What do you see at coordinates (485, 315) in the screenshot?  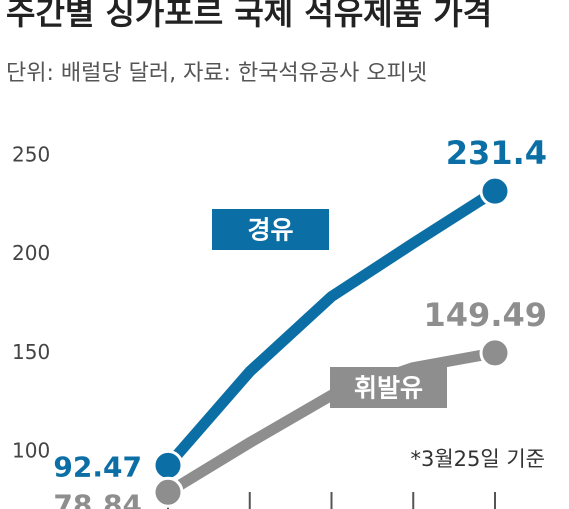 I see `value-label-diesel-end: 149.49` at bounding box center [485, 315].